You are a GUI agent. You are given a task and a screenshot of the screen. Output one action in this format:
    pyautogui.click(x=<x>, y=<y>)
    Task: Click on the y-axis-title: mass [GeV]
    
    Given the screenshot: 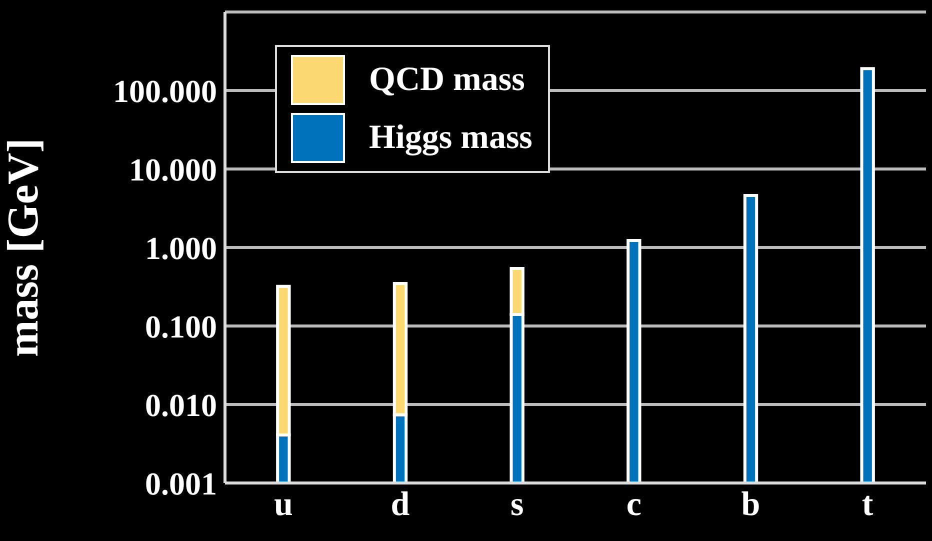 What is the action you would take?
    pyautogui.click(x=24, y=247)
    